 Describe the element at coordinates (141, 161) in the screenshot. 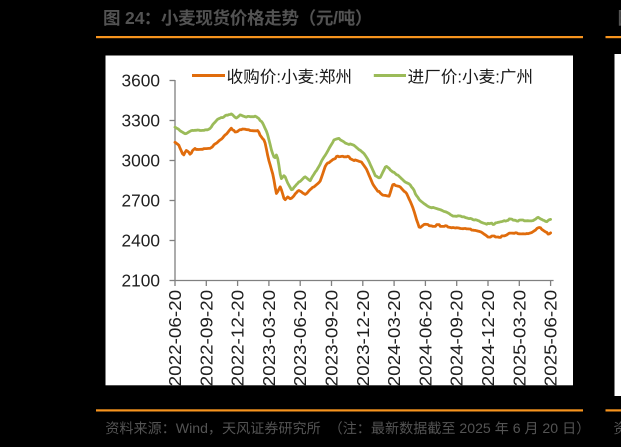

I see `svg-text: 3000` at that location.